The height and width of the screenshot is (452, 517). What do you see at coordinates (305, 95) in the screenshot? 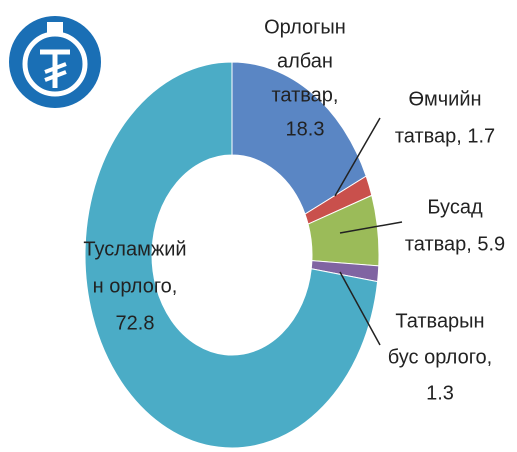
I see `data-label: татвар,` at bounding box center [305, 95].